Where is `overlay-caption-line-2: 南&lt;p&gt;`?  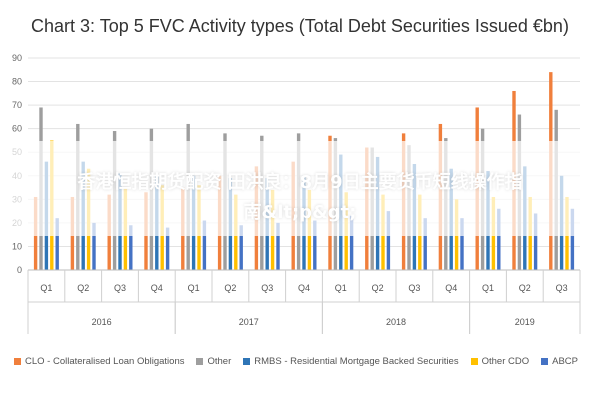
overlay-caption-line-2: 南&lt;p&gt; is located at coordinates (300, 212).